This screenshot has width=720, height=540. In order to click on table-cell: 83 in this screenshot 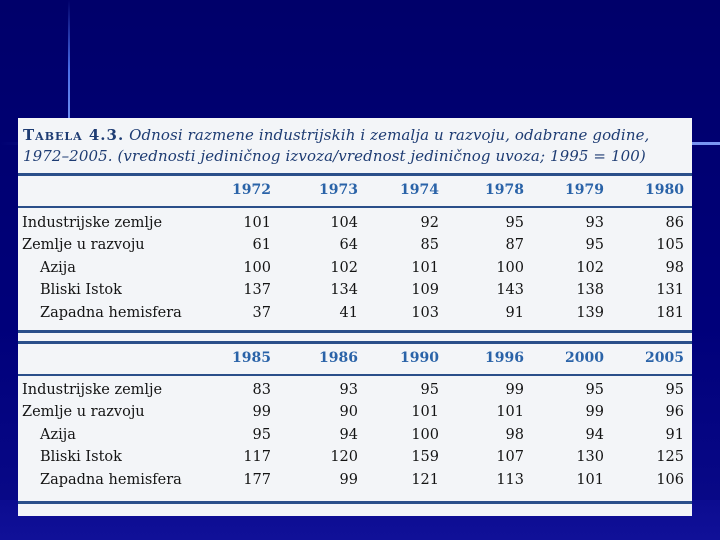, I will do `click(261, 390)`.